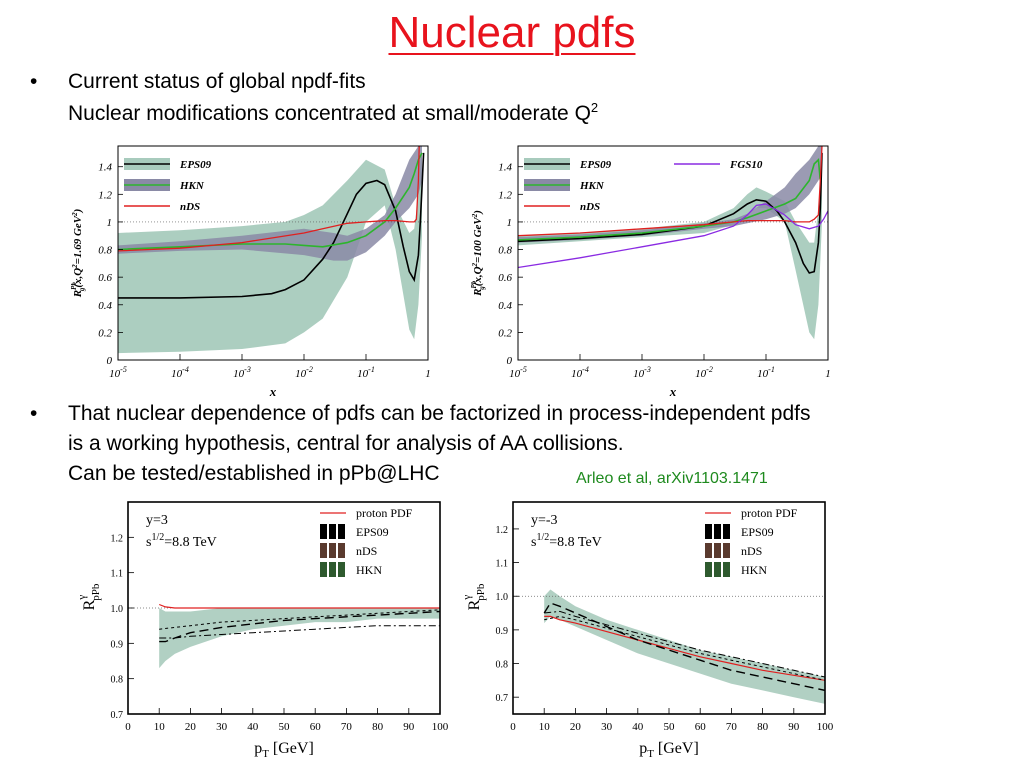 Image resolution: width=1024 pixels, height=768 pixels. Describe the element at coordinates (542, 537) in the screenshot. I see `annotation-s-power: 1/2` at that location.